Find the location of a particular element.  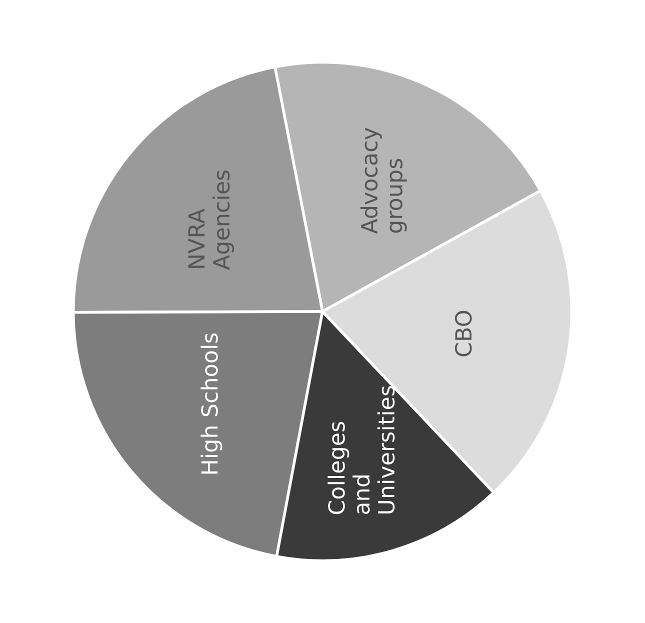

slice-label: High Schools is located at coordinates (211, 403).